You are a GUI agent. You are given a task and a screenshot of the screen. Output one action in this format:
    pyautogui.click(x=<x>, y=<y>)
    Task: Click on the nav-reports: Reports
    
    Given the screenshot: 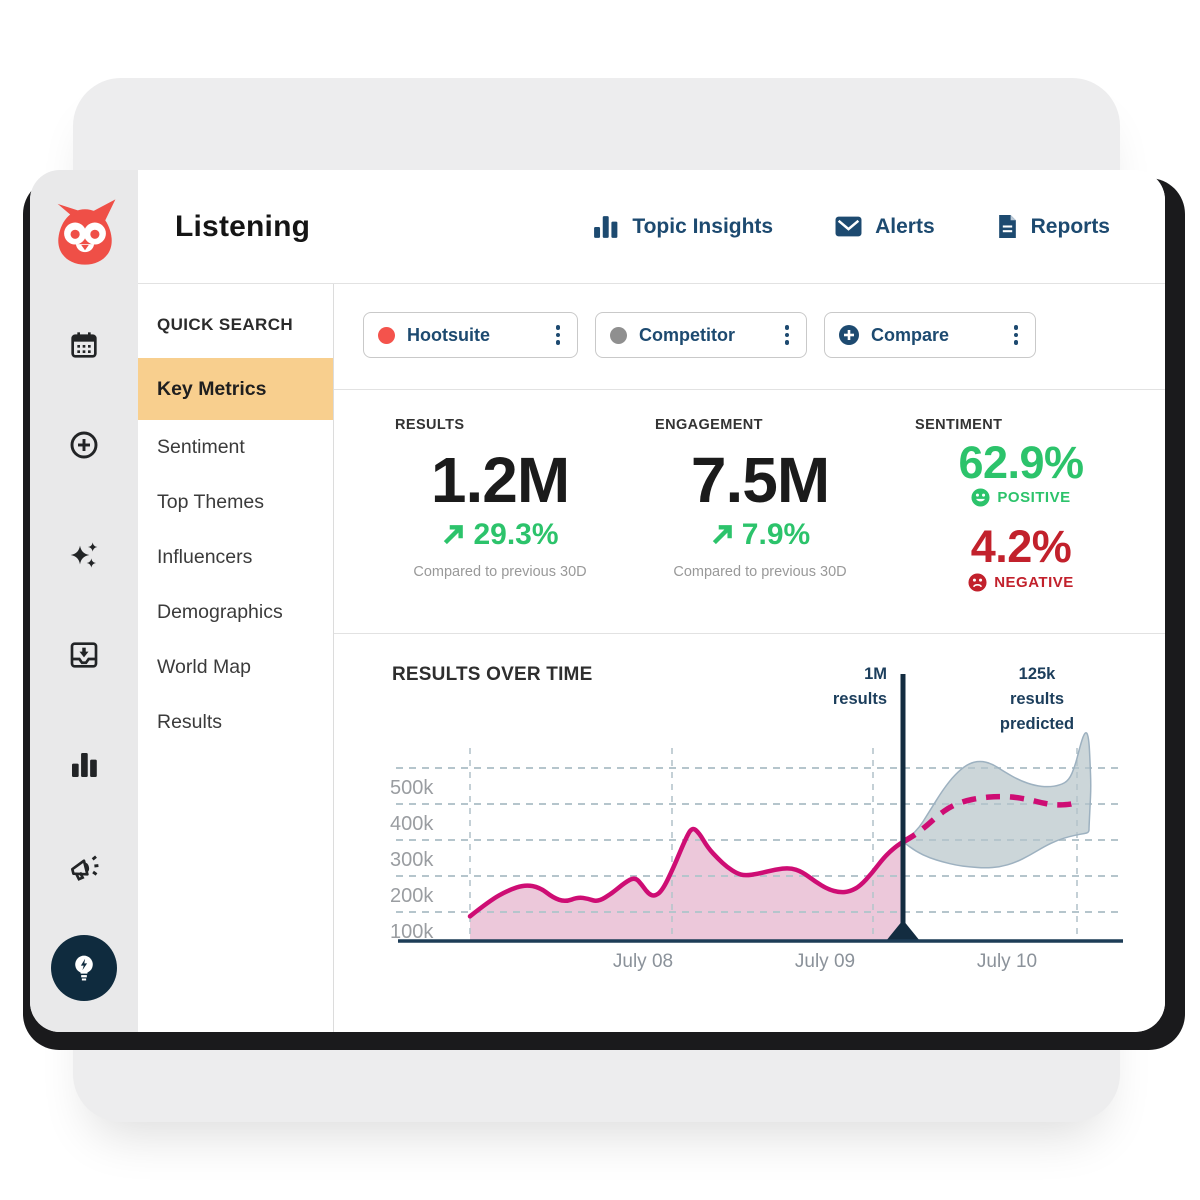 What is the action you would take?
    pyautogui.click(x=1053, y=226)
    